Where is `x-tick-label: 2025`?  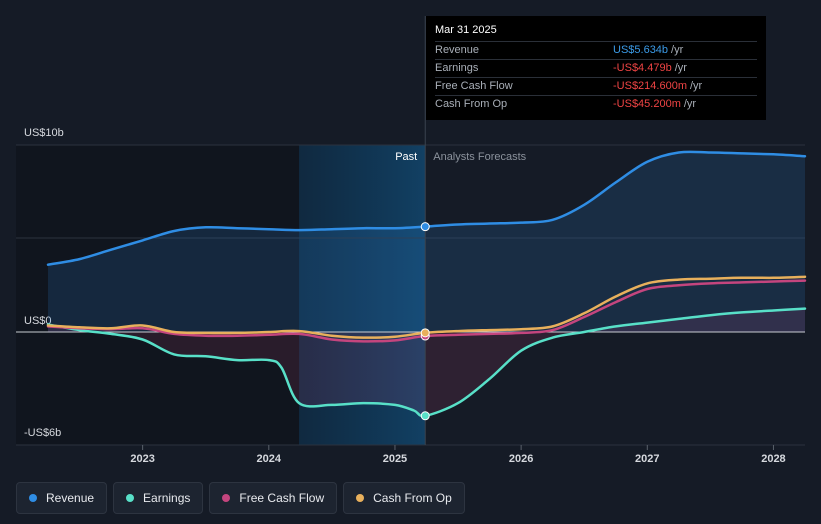
x-tick-label: 2025 is located at coordinates (395, 459).